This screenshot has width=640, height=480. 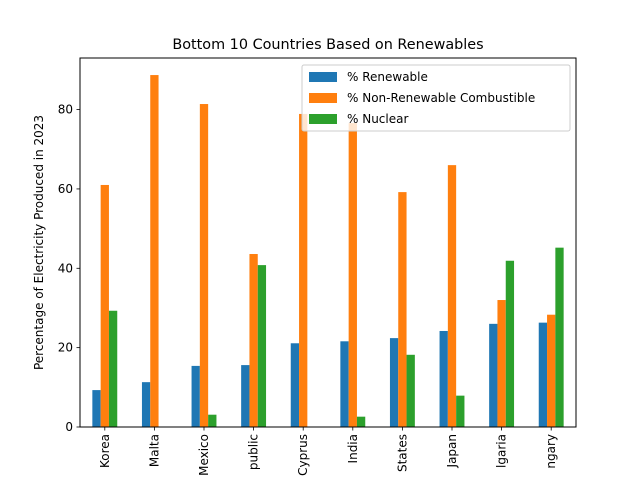 What do you see at coordinates (377, 119) in the screenshot?
I see `legend-label: % Nuclear` at bounding box center [377, 119].